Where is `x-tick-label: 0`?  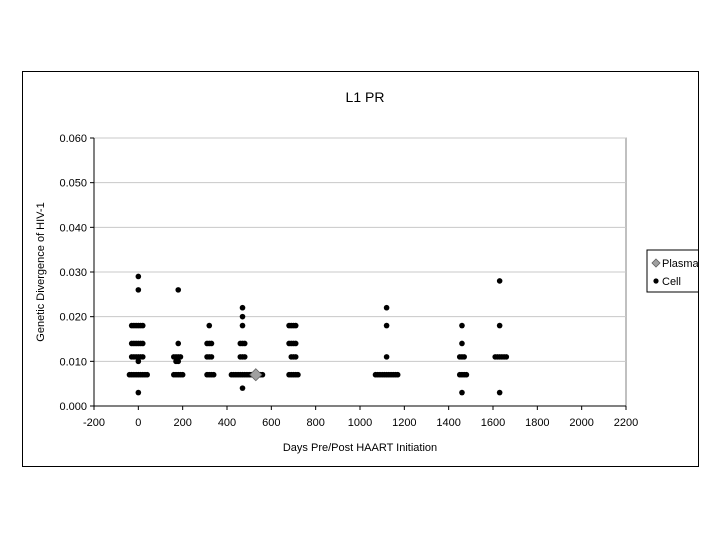 x-tick-label: 0 is located at coordinates (138, 423).